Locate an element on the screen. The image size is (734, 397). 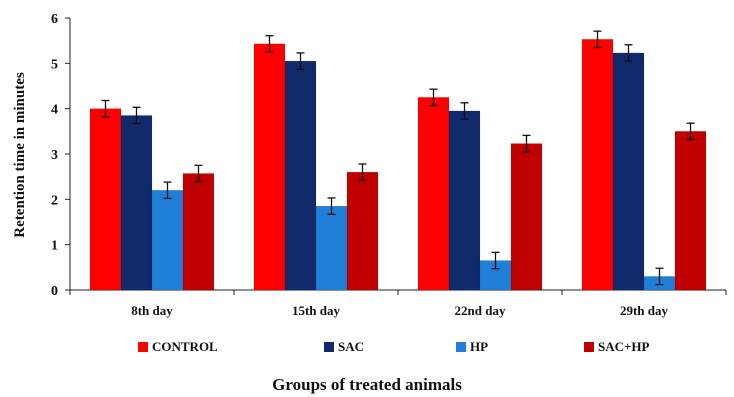
x-category-label: 8th day is located at coordinates (152, 310).